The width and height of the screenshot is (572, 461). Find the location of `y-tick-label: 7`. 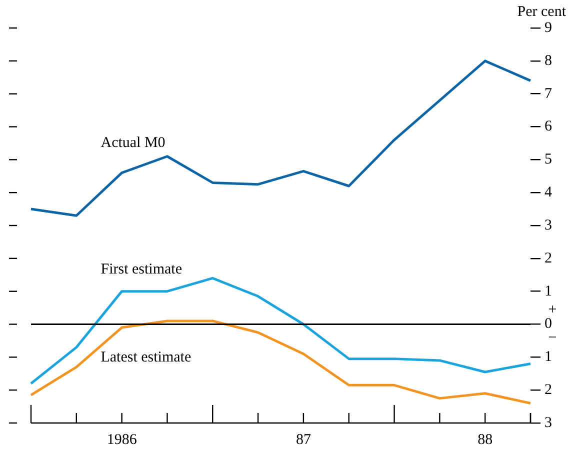

y-tick-label: 7 is located at coordinates (548, 94).